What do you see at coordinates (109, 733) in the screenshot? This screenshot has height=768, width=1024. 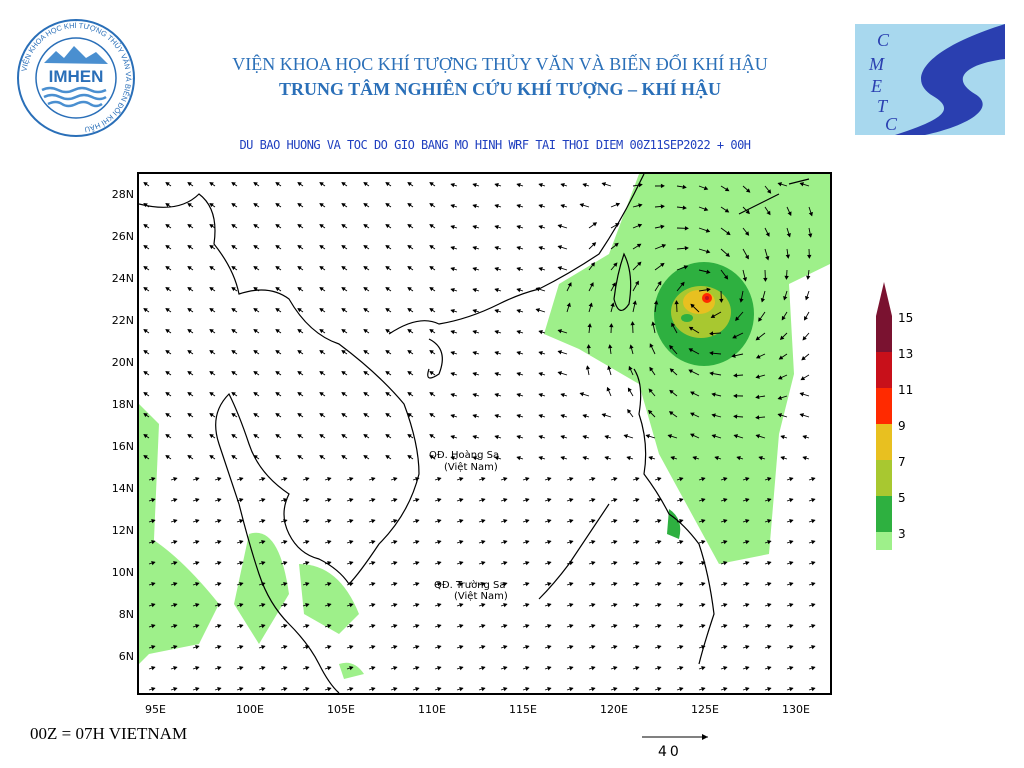 I see `timezone-note: 00Z = 07H VIETNAM` at bounding box center [109, 733].